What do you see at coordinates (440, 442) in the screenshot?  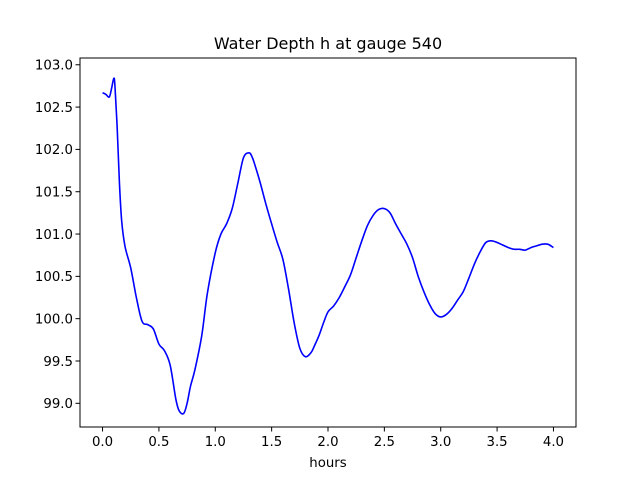 I see `x-tick-label: 3.0` at bounding box center [440, 442].